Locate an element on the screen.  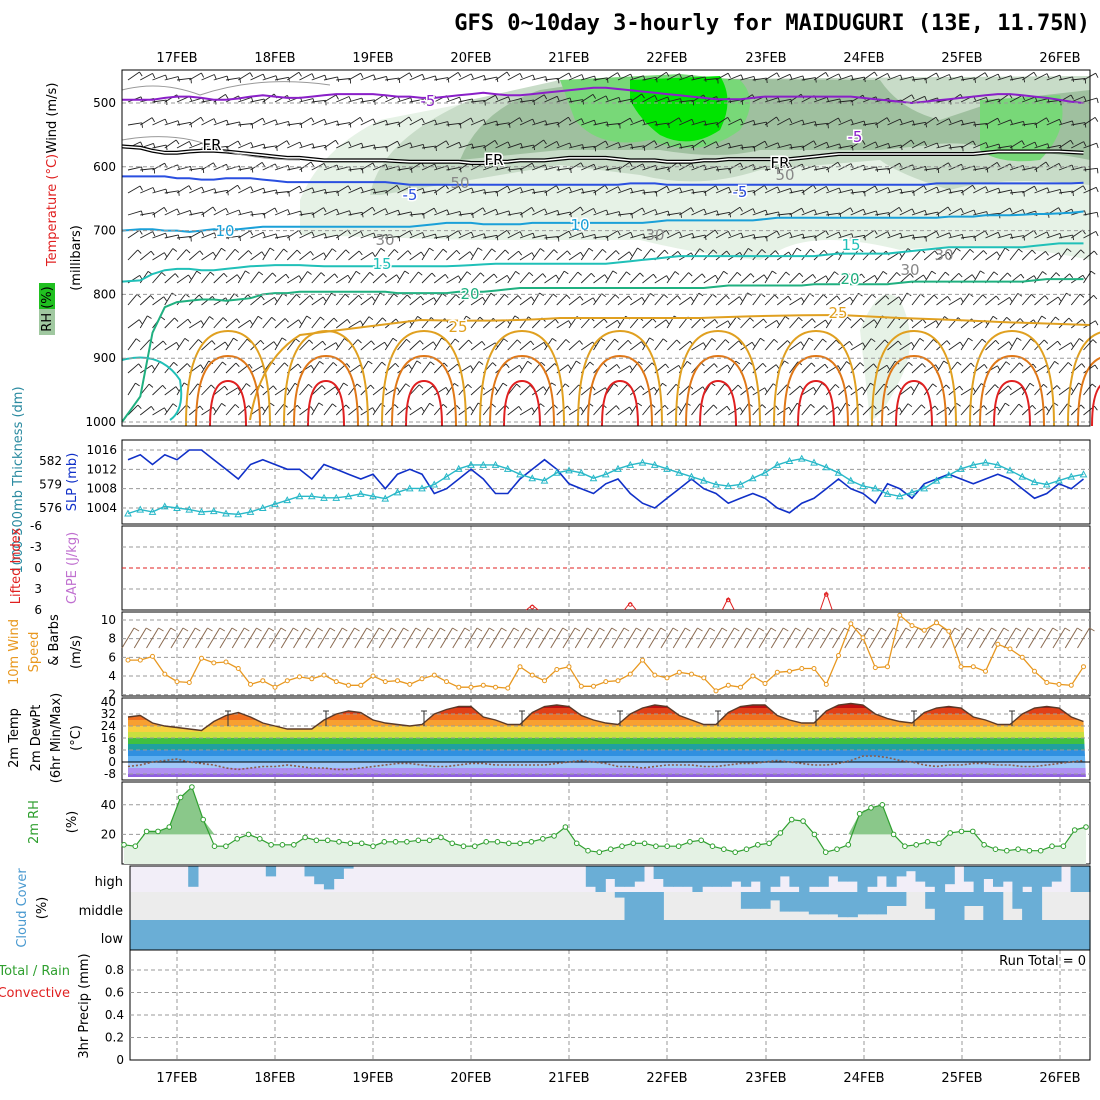
rh-point is located at coordinates (1086, 827).